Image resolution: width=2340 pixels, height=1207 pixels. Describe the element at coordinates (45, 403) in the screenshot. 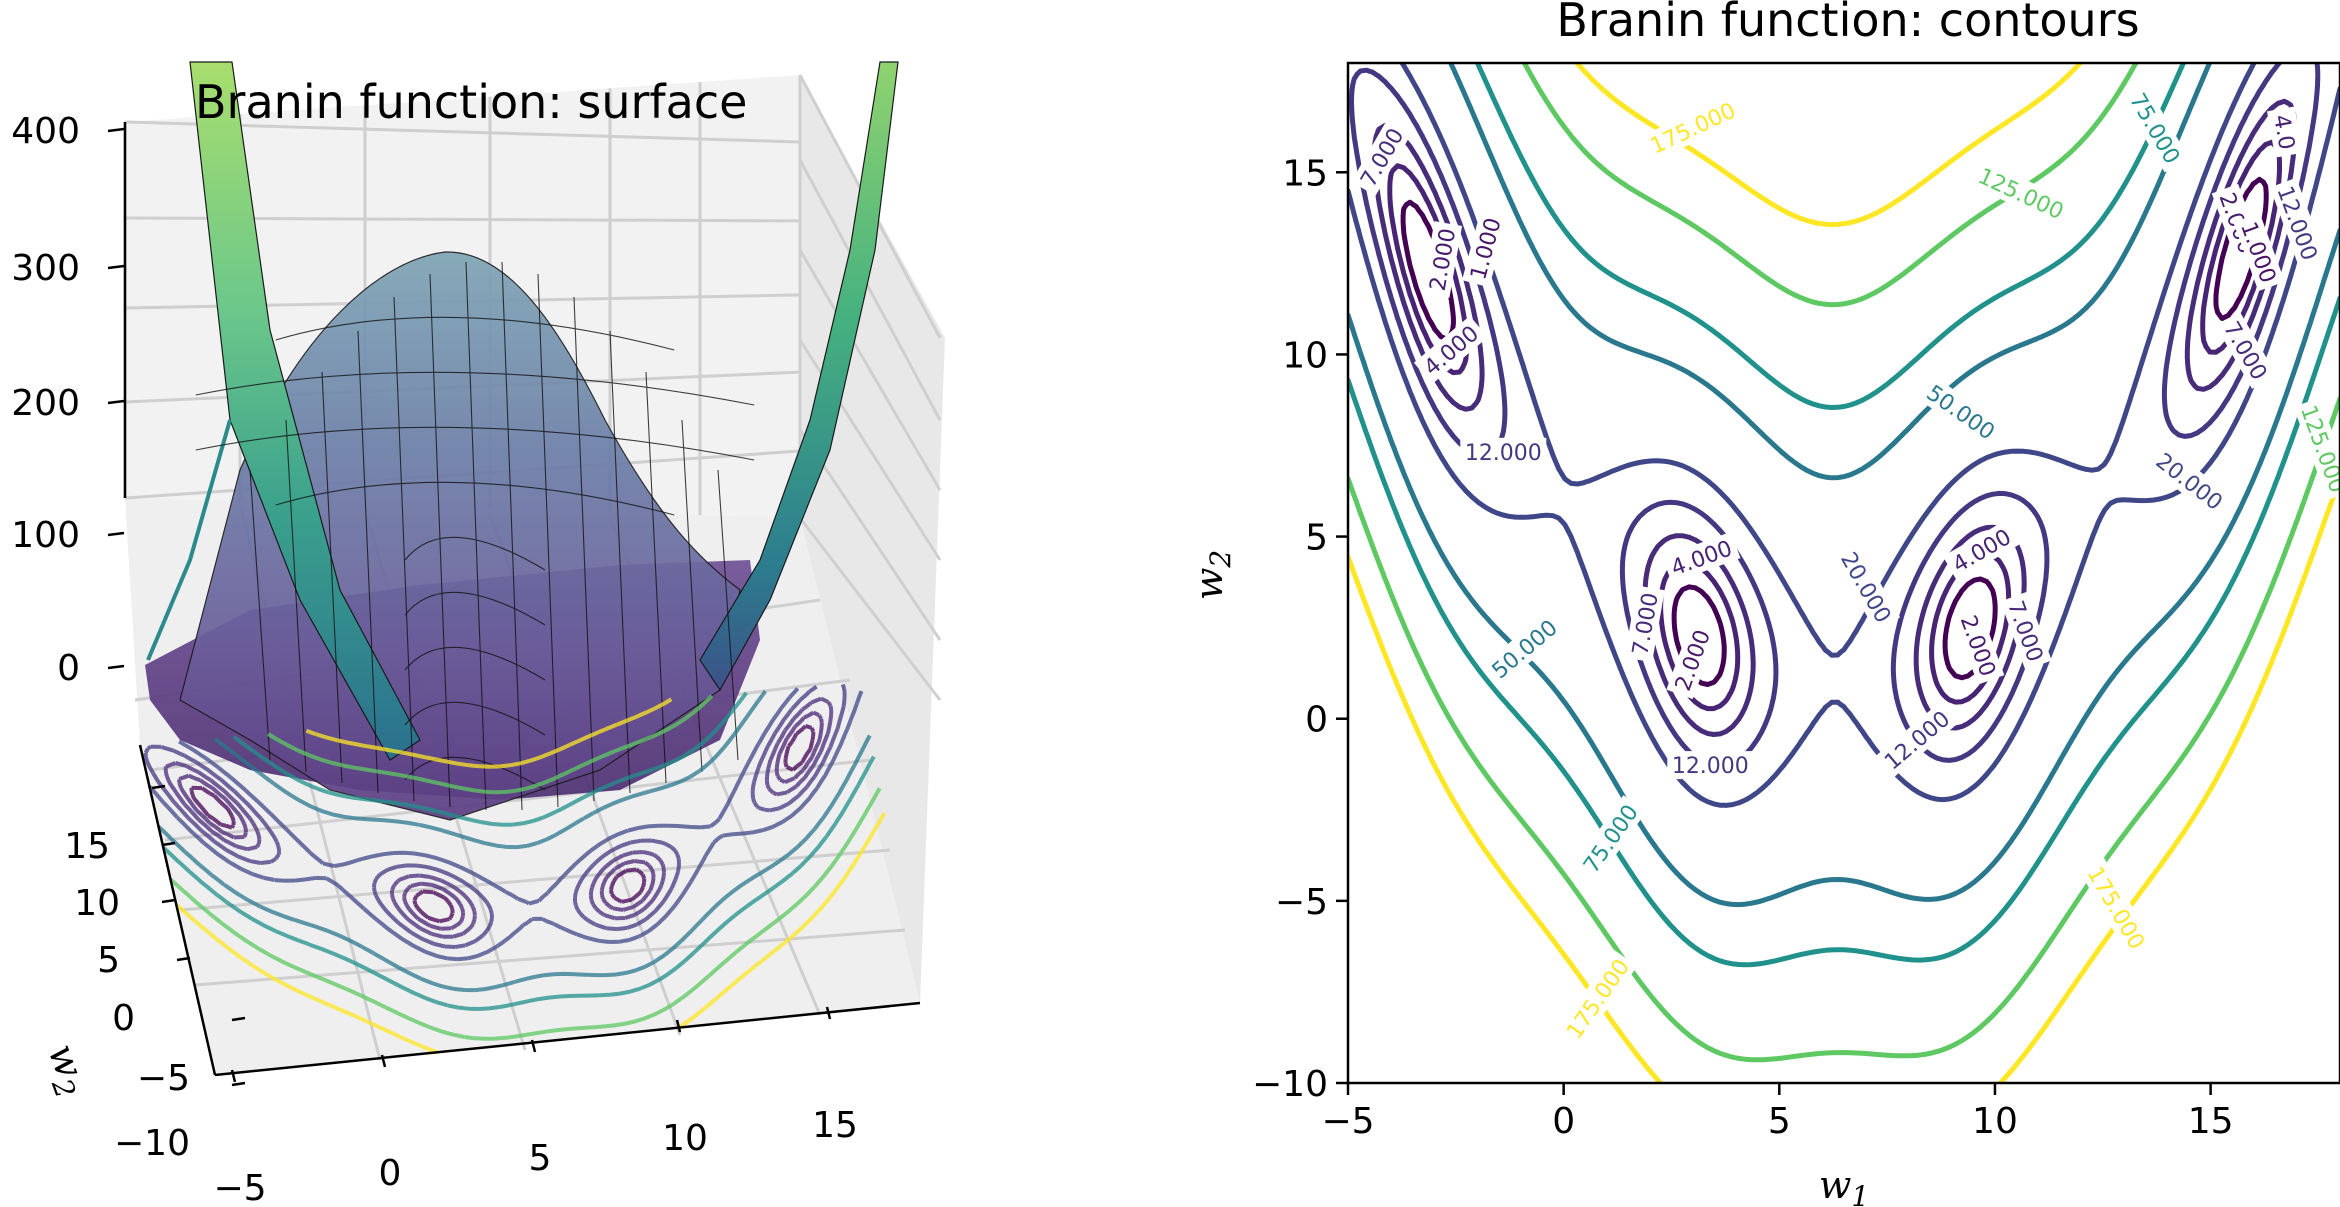

I see `z-tick-label: 200` at that location.